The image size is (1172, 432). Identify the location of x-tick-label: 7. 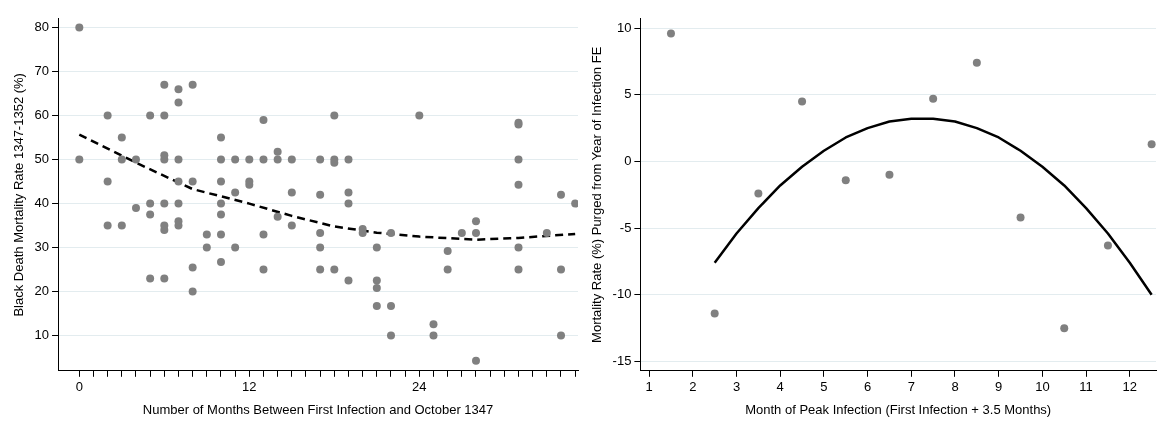
(911, 387).